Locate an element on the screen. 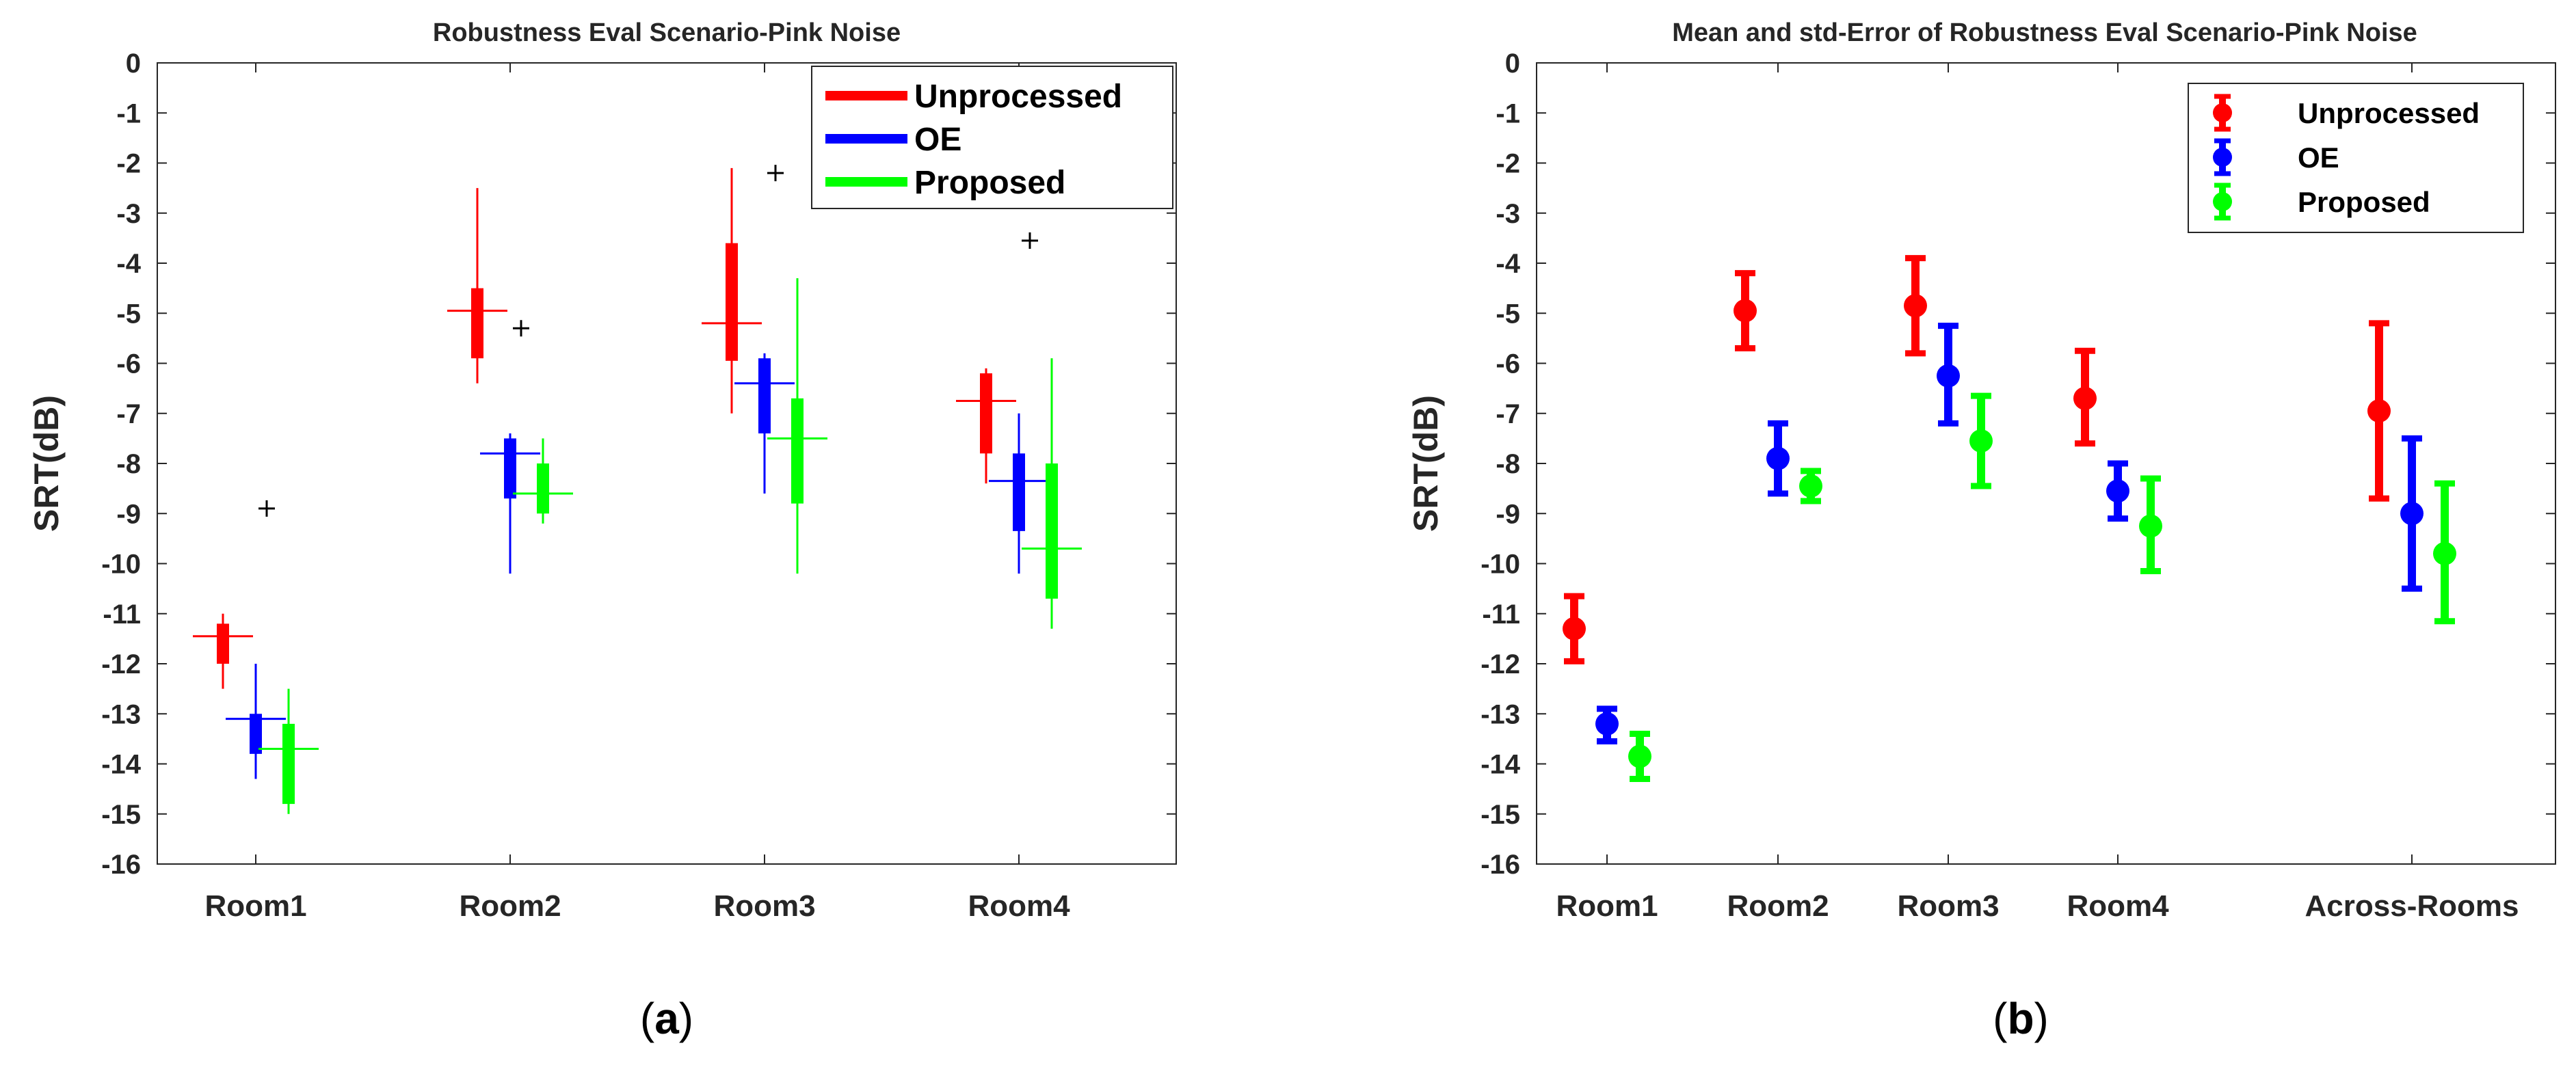 This screenshot has height=1065, width=2576. panel-label-part: b is located at coordinates (2020, 1019).